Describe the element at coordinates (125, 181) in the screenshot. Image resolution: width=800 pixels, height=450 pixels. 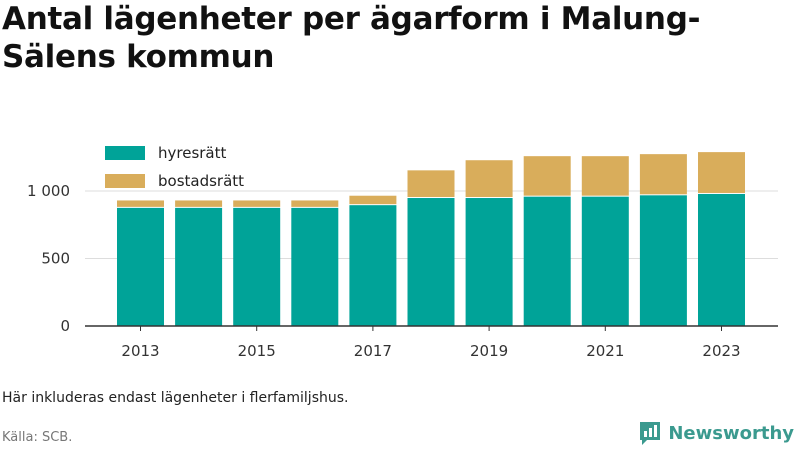
I see `legend-swatch-bostadsratt` at that location.